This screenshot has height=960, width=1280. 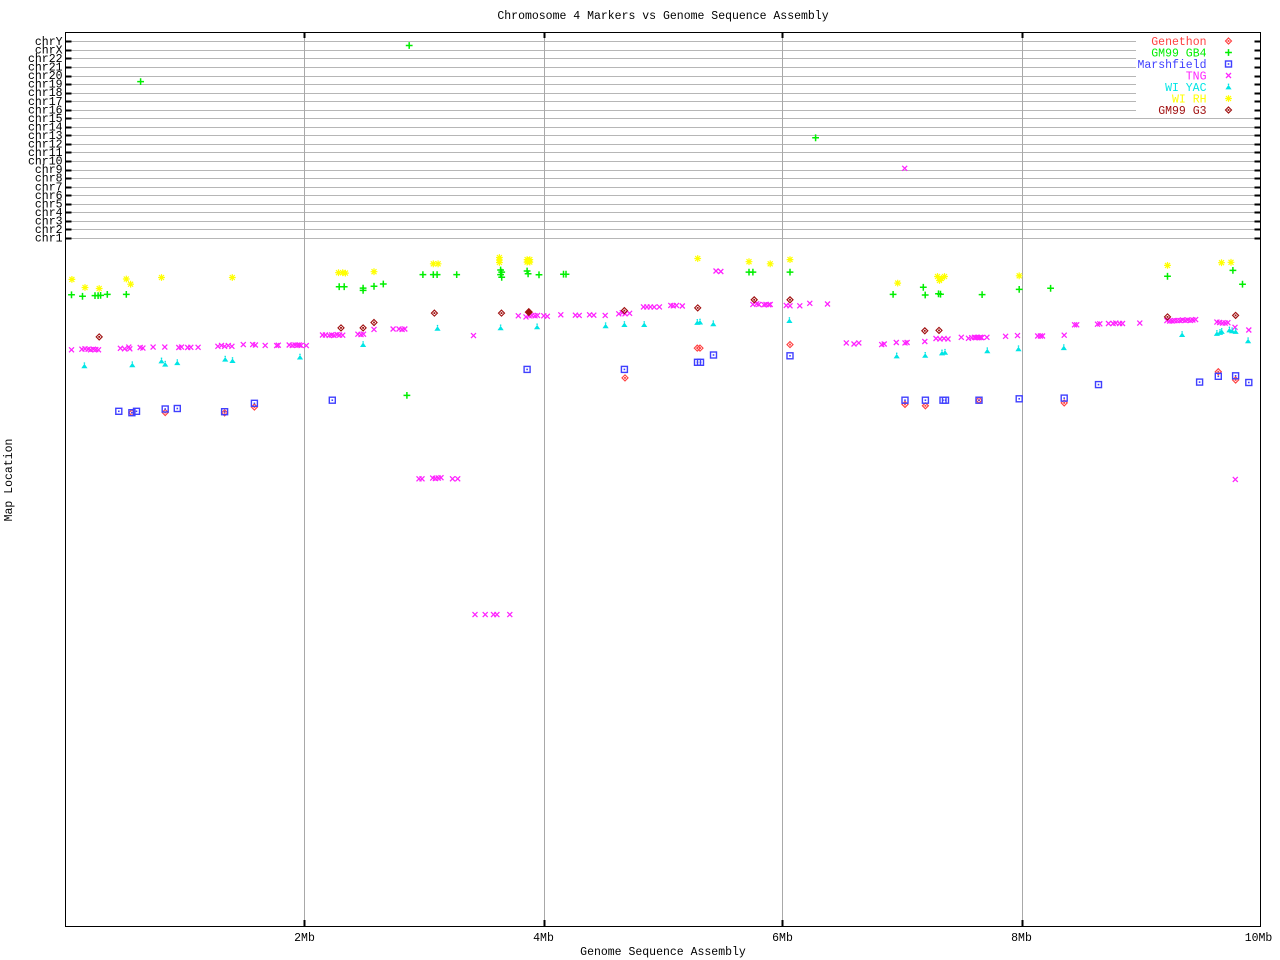 I want to click on svg-text: WI YAC, so click(x=1186, y=88).